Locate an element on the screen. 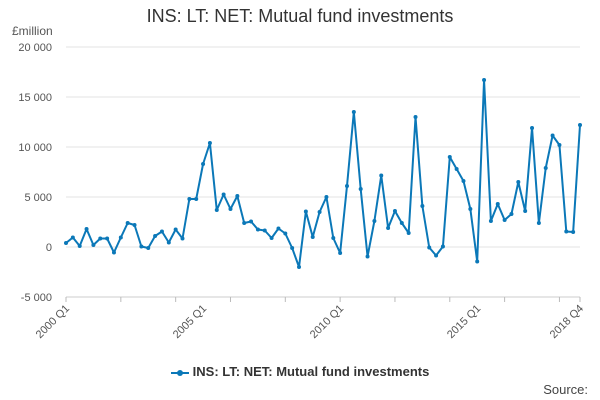 This screenshot has height=400, width=600. x-tick-label: 2010 Q1 is located at coordinates (327, 322).